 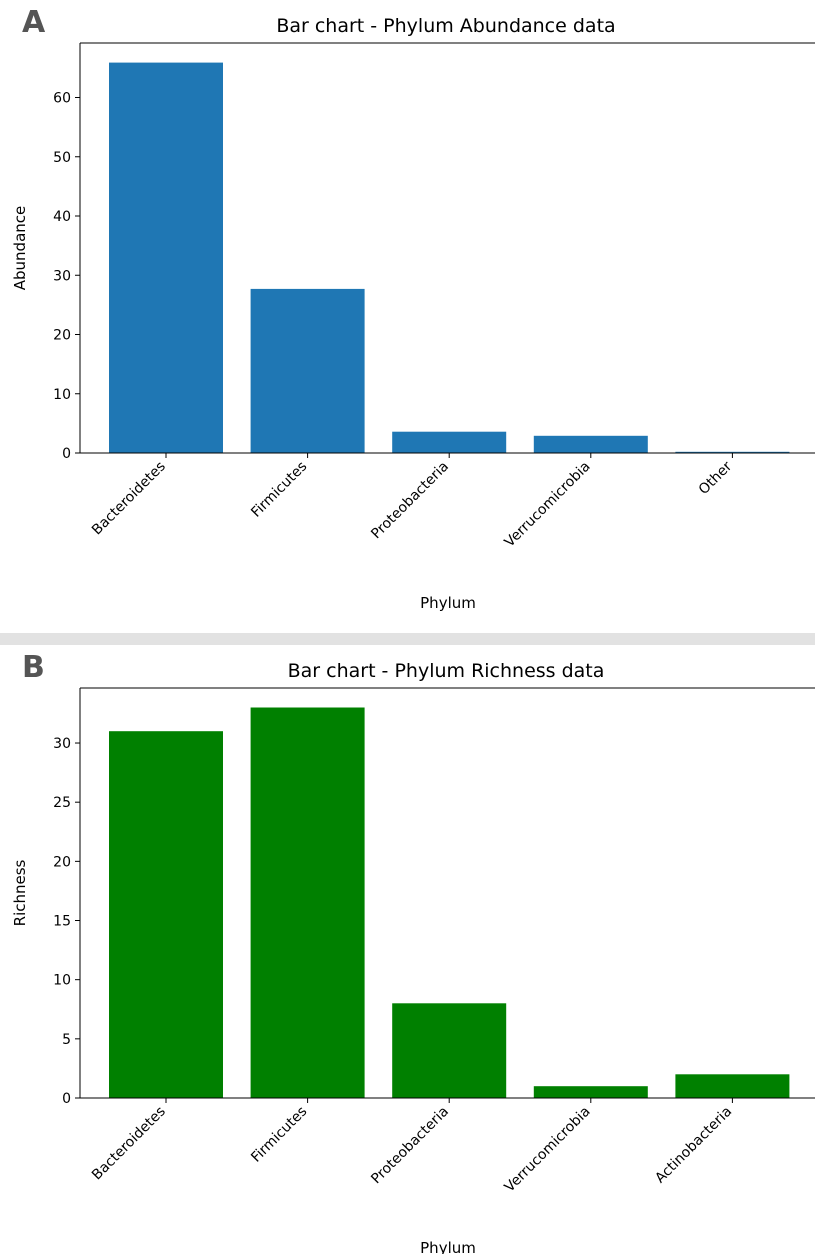 I want to click on panel-label: A, so click(x=34, y=22).